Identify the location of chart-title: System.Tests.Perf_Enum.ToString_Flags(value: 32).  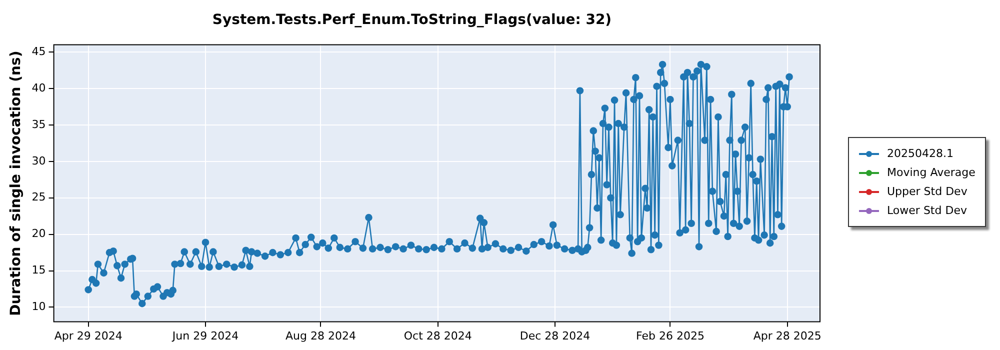
(412, 20).